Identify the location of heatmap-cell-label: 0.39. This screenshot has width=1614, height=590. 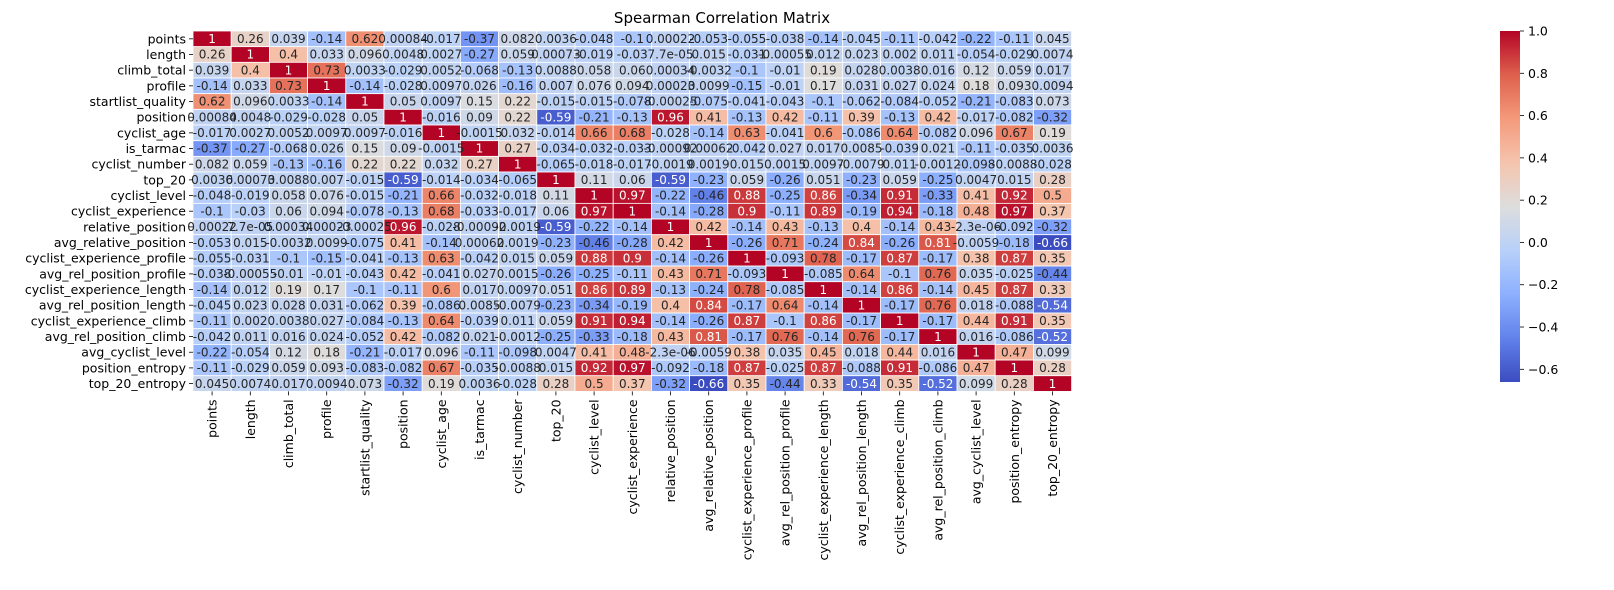
(861, 117).